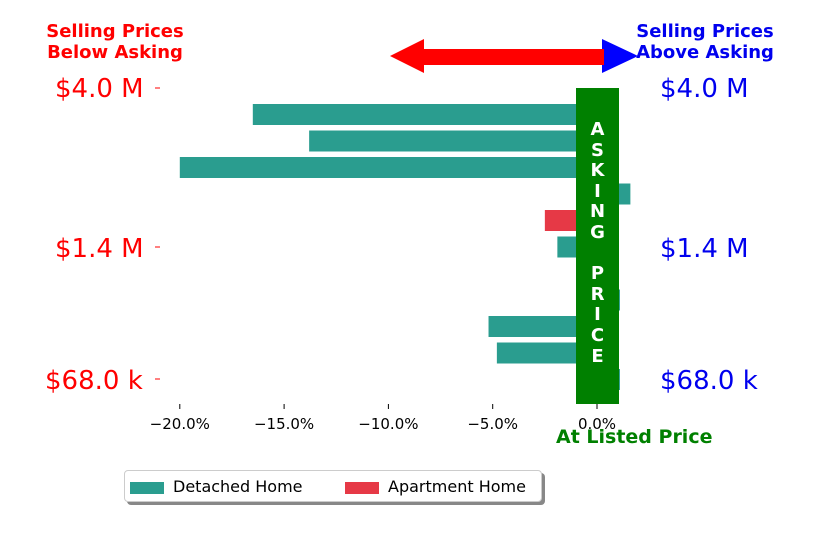  What do you see at coordinates (634, 437) in the screenshot?
I see `at-listed-price-label: At Listed Price` at bounding box center [634, 437].